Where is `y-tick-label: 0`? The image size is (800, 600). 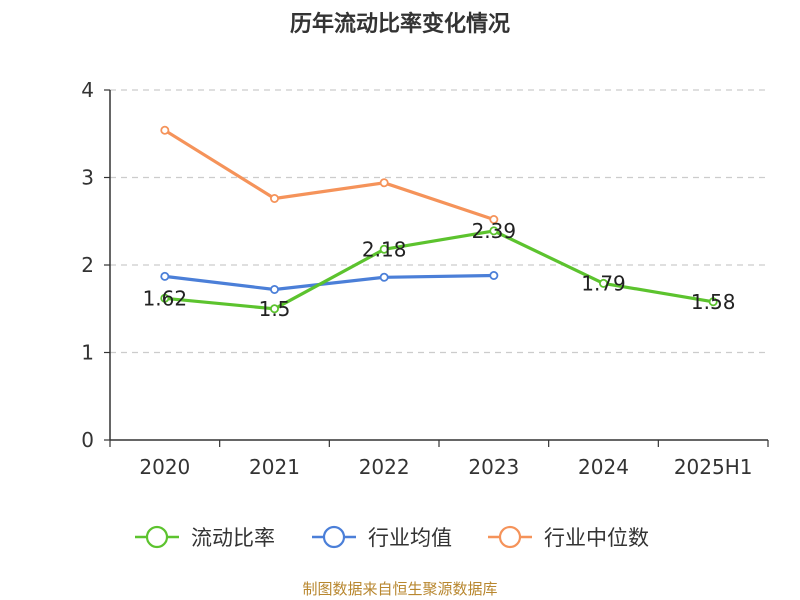 y-tick-label: 0 is located at coordinates (87, 440).